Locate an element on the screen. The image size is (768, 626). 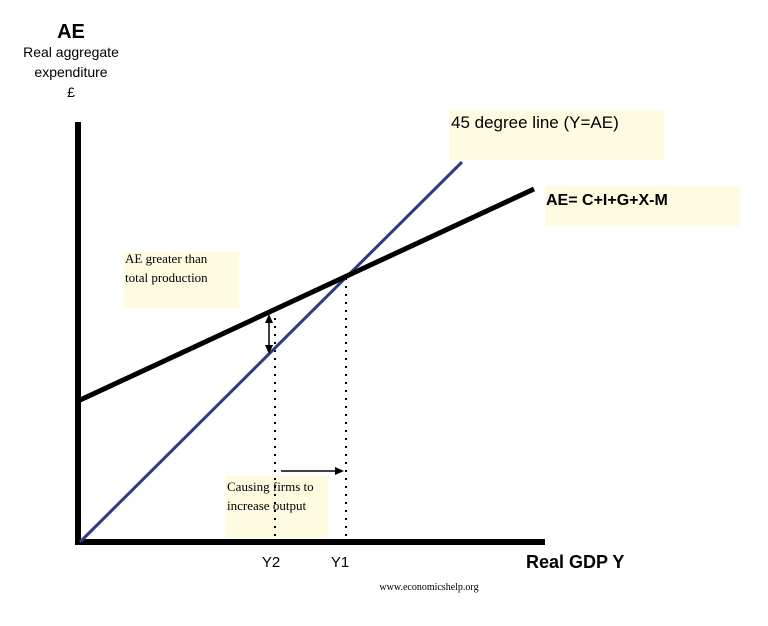
gap-annotation-line-1: AE greater than is located at coordinates (166, 258).